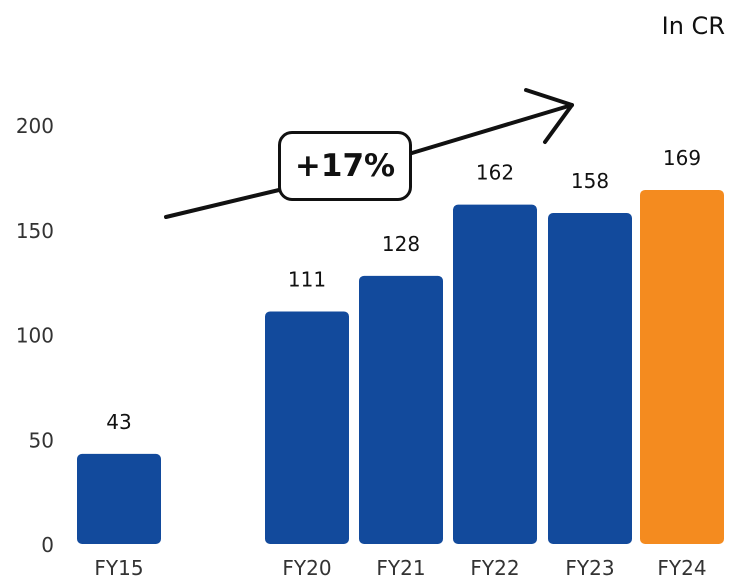 The height and width of the screenshot is (579, 741). Describe the element at coordinates (401, 409) in the screenshot. I see `bar-fy21` at that location.